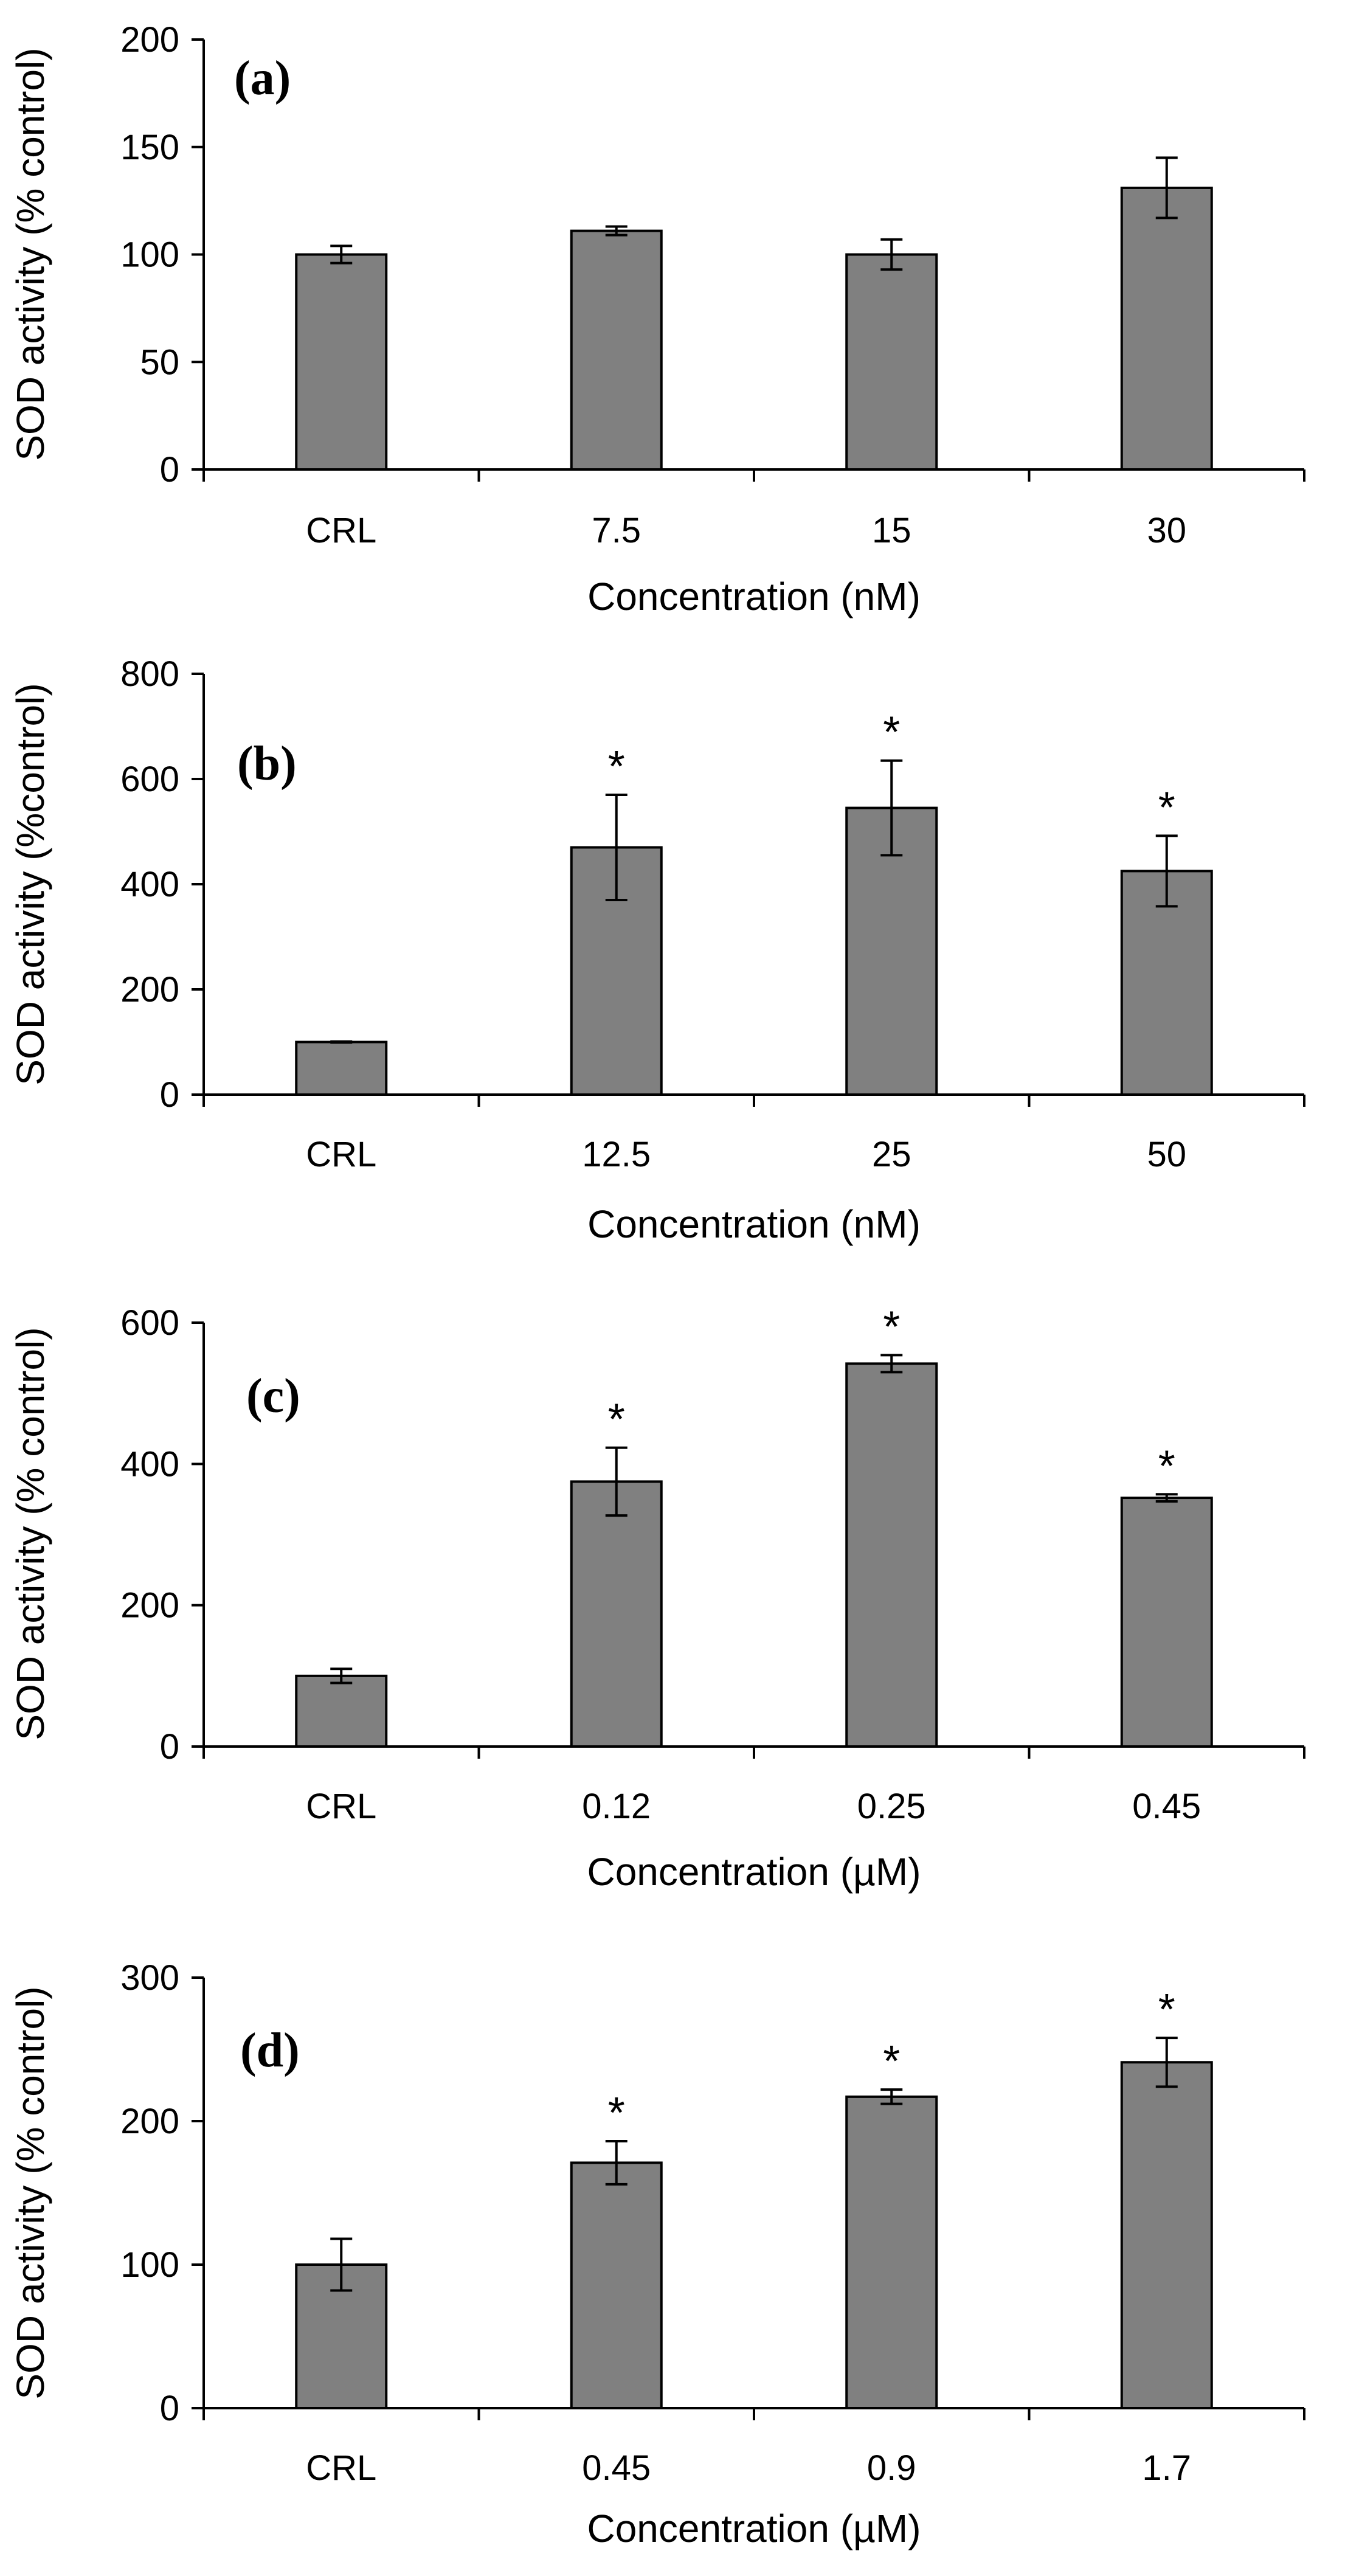 The image size is (1345, 2576). What do you see at coordinates (1166, 2468) in the screenshot?
I see `x-tick-label: 1.7` at bounding box center [1166, 2468].